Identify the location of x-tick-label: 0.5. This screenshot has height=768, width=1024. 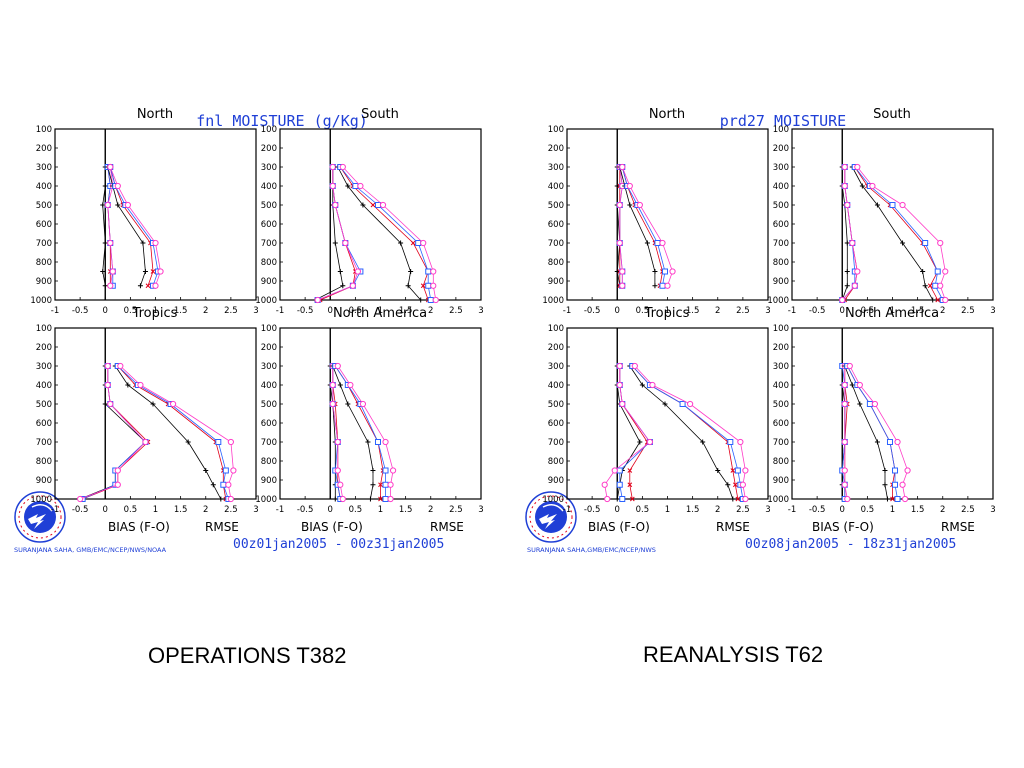
(868, 311).